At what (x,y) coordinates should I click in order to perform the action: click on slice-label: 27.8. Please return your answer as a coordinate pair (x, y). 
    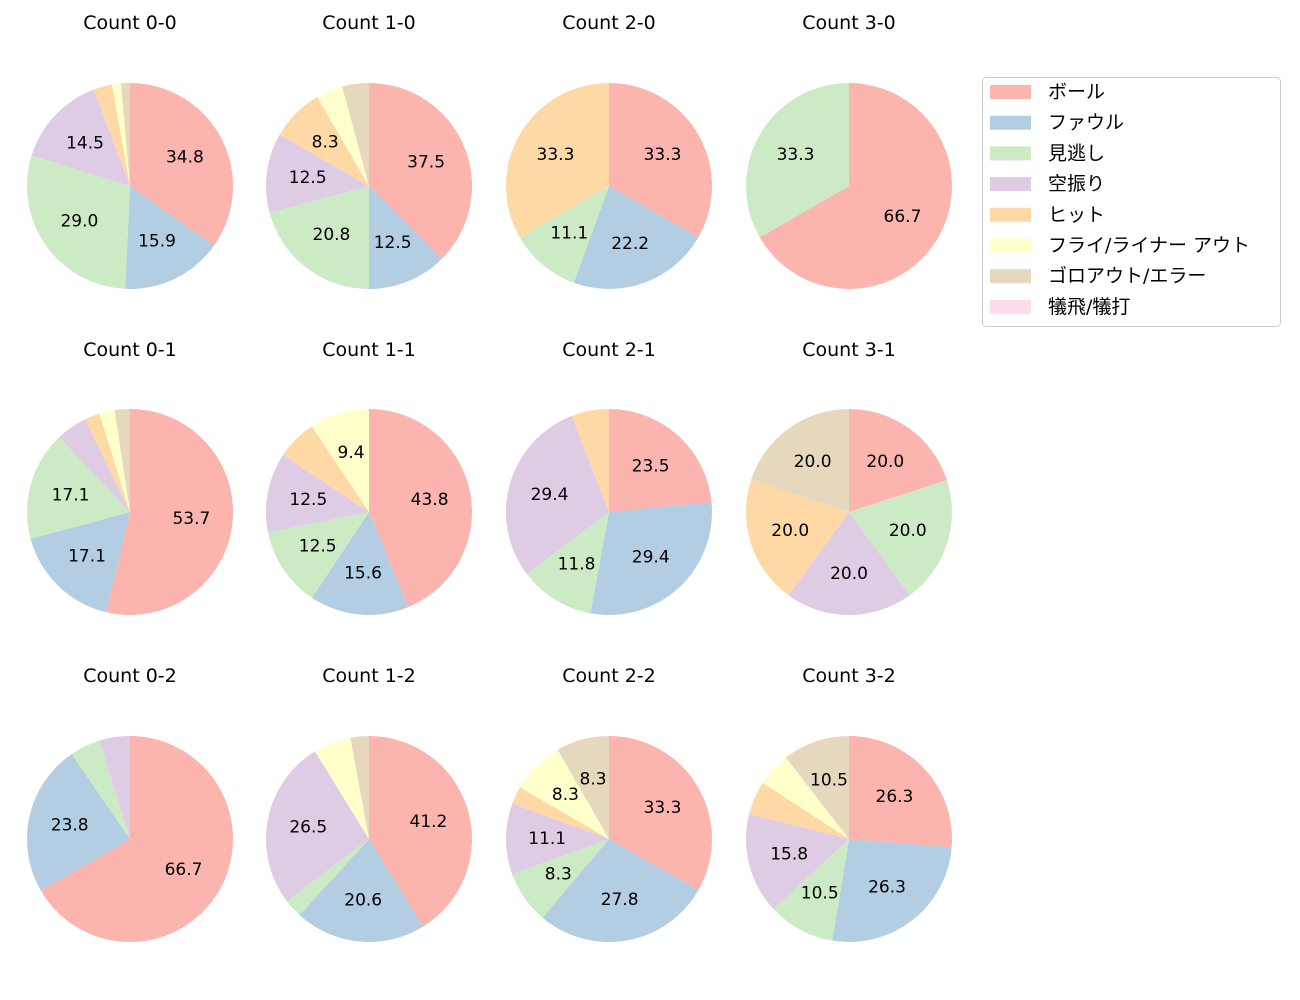
    Looking at the image, I should click on (620, 900).